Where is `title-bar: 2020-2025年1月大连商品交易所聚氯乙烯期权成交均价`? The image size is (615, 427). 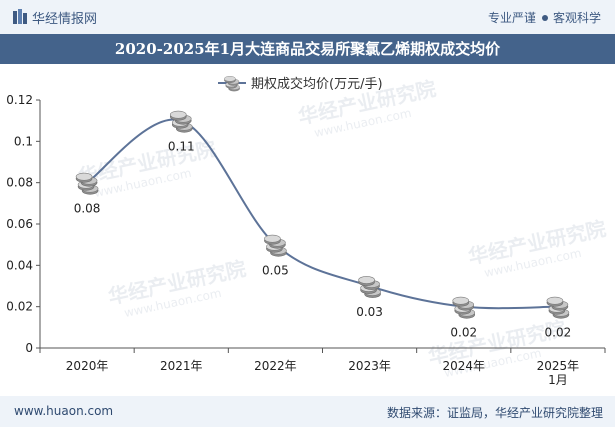
title-bar: 2020-2025年1月大连商品交易所聚氯乙烯期权成交均价 is located at coordinates (307, 49).